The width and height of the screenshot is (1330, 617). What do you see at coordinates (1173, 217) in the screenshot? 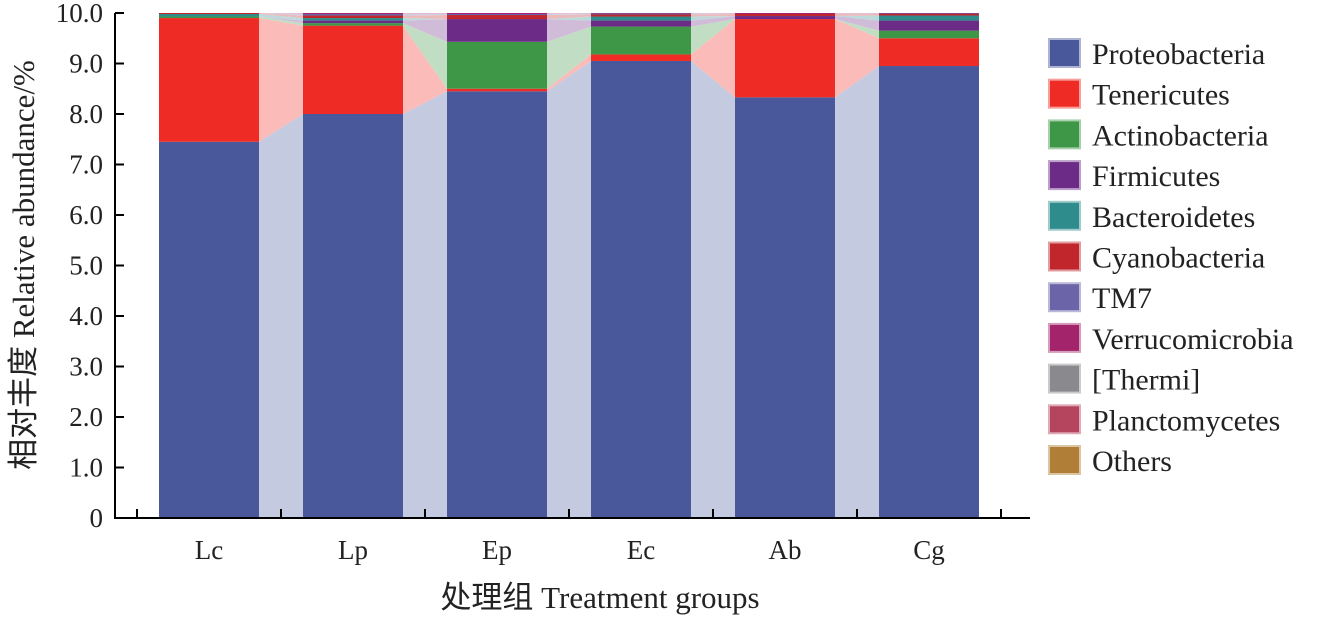
I see `legend-label: Bacteroidetes` at bounding box center [1173, 217].